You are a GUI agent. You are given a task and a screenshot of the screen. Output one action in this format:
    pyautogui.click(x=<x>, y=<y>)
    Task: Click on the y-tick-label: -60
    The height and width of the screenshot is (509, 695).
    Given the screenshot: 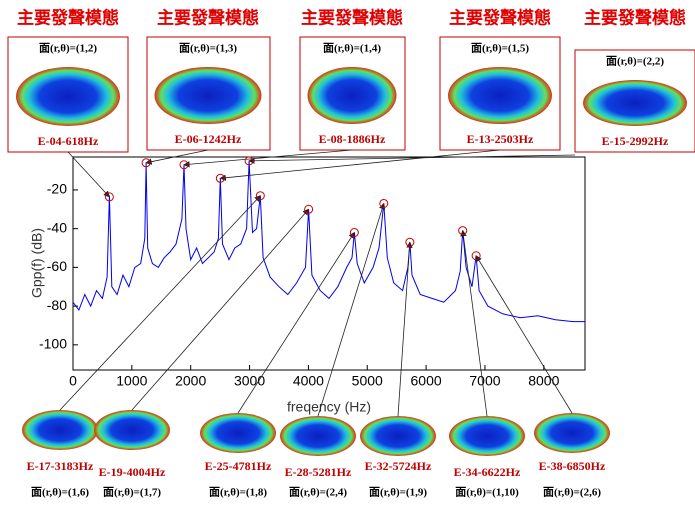 What is the action you would take?
    pyautogui.click(x=57, y=266)
    